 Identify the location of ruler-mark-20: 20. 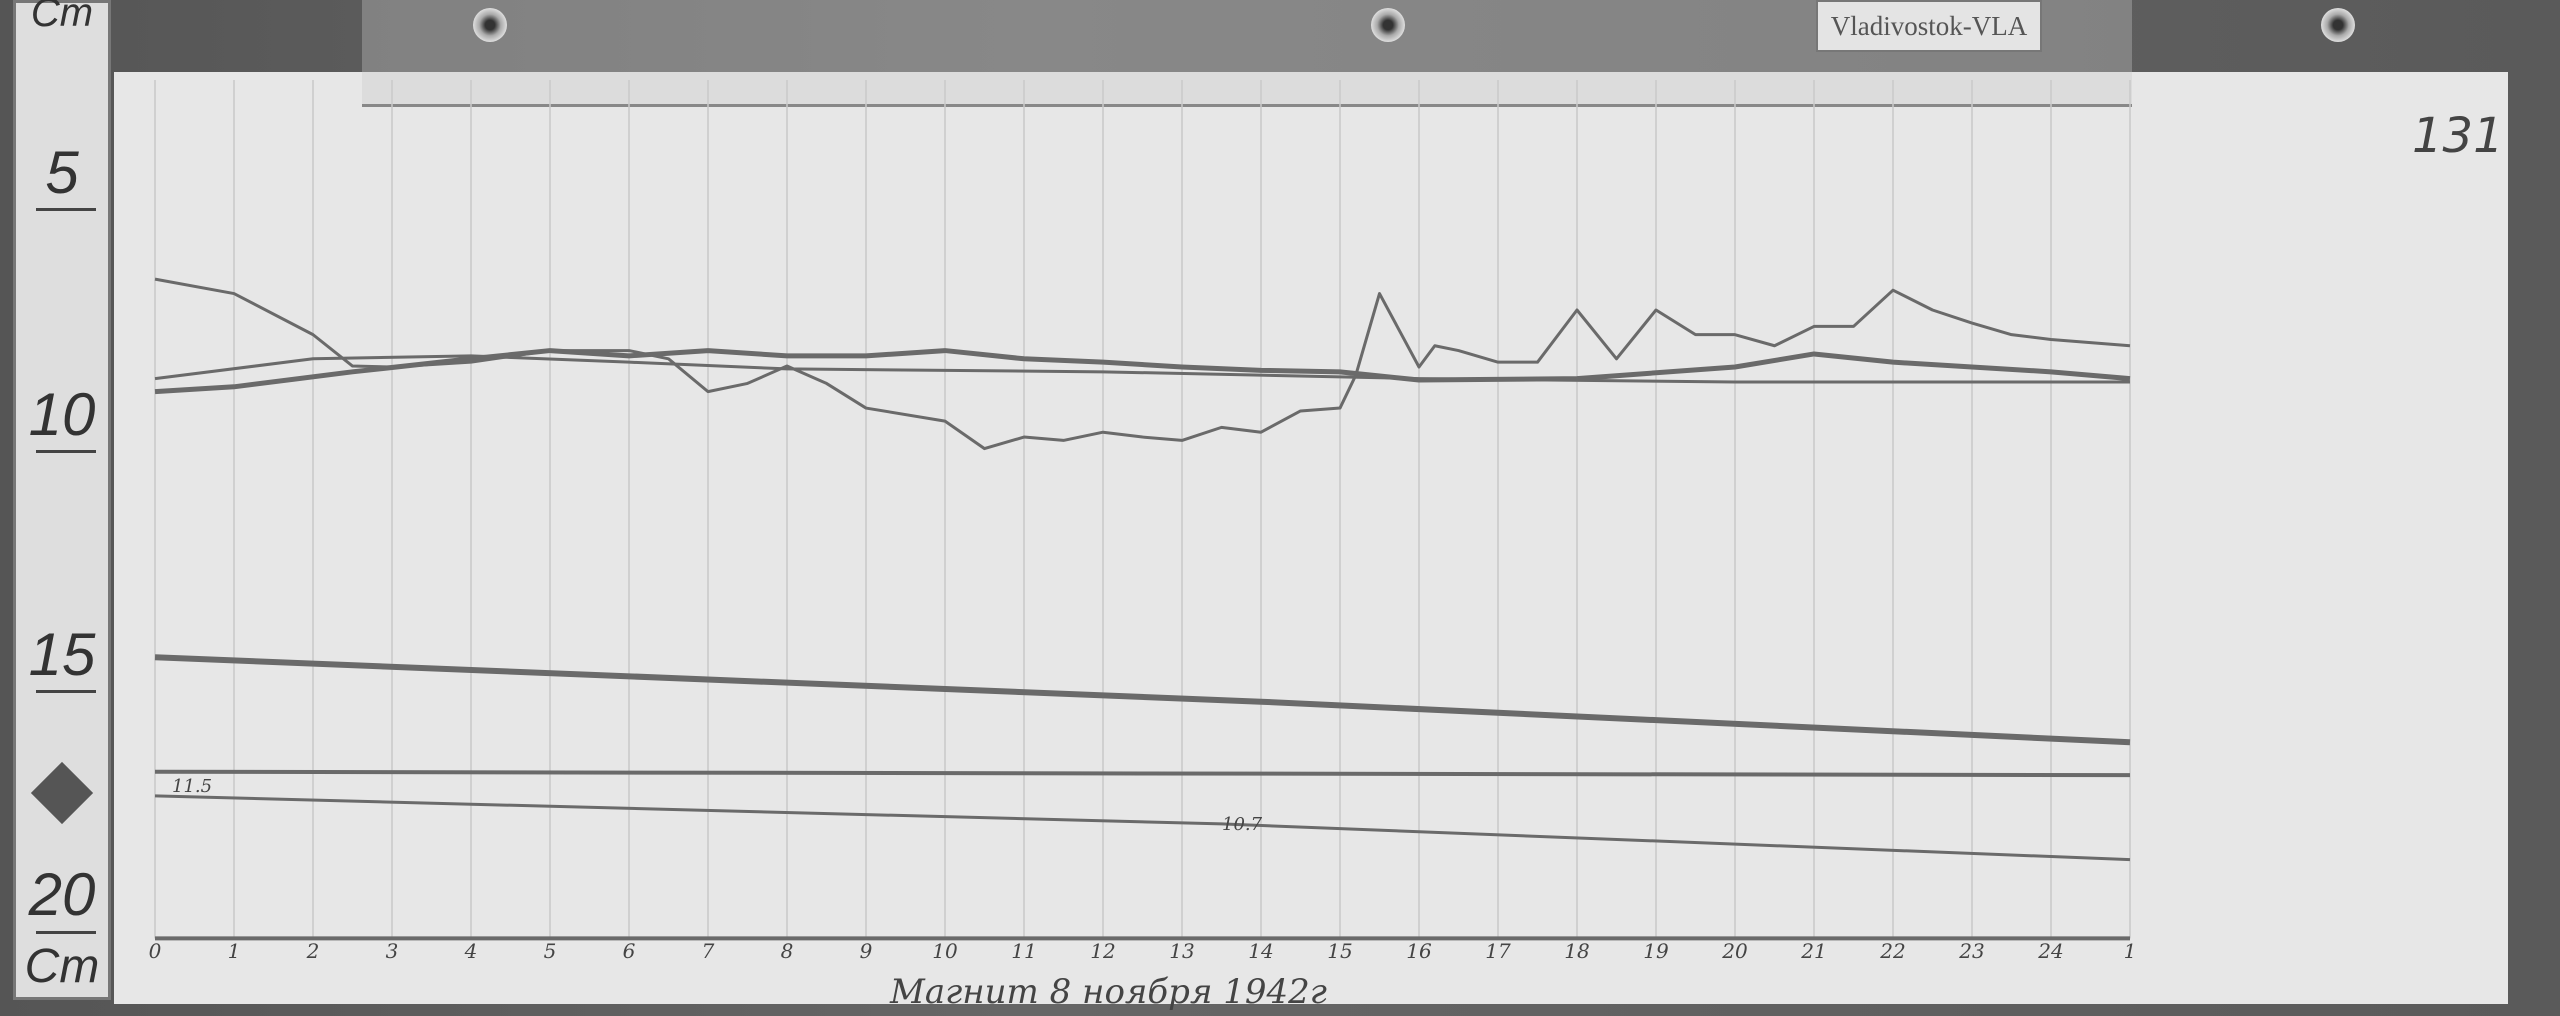
(62, 894).